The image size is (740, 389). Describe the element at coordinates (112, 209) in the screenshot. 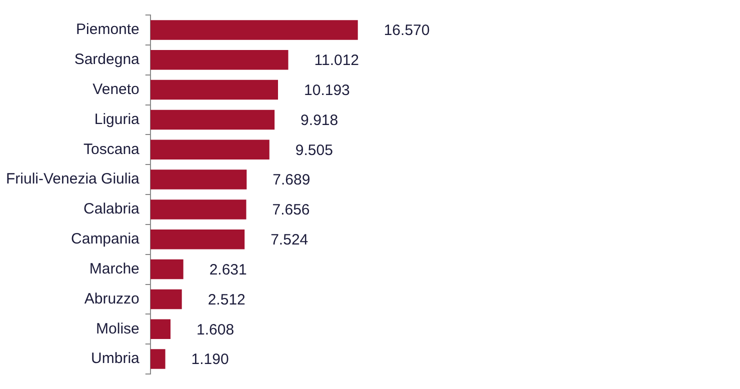

I see `y-tick-label: Calabria` at that location.